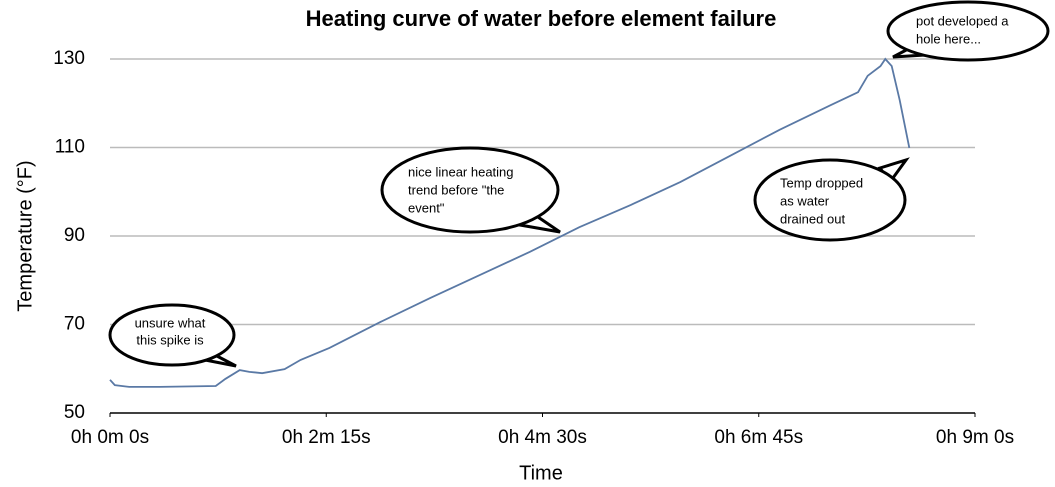  I want to click on callout: Temp dropped as water drained out, so click(831, 199).